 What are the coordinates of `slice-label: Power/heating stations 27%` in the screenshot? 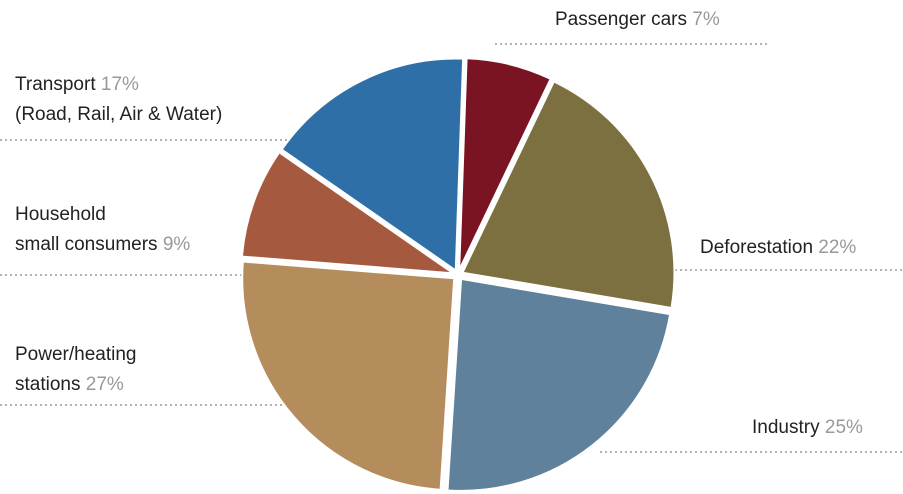 It's located at (75, 370).